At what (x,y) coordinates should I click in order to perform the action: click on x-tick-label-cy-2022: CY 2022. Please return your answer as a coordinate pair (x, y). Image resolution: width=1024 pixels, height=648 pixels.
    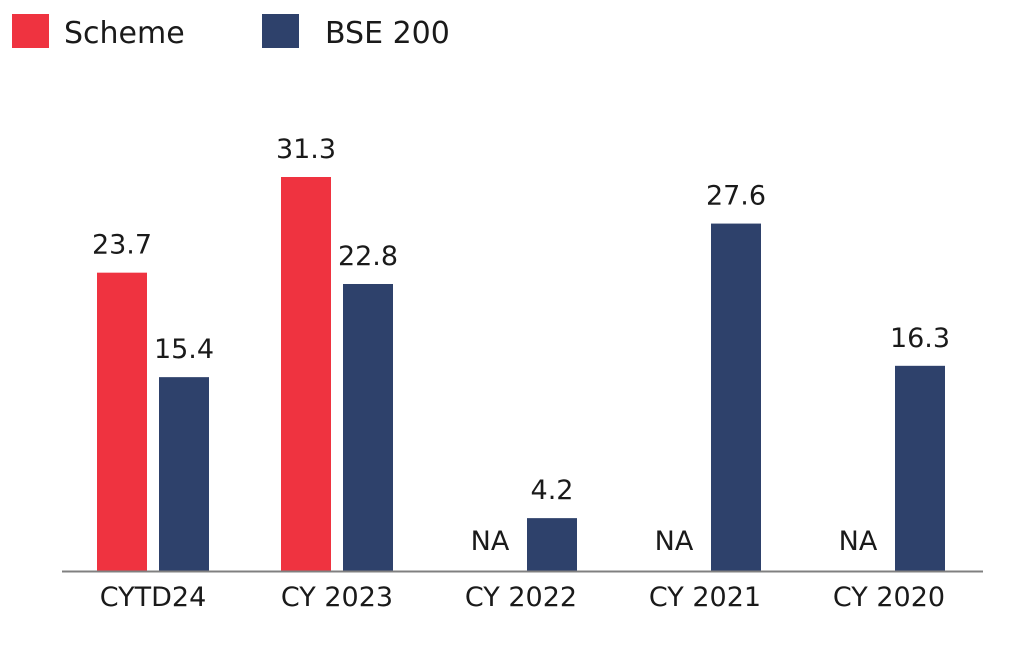
    Looking at the image, I should click on (521, 597).